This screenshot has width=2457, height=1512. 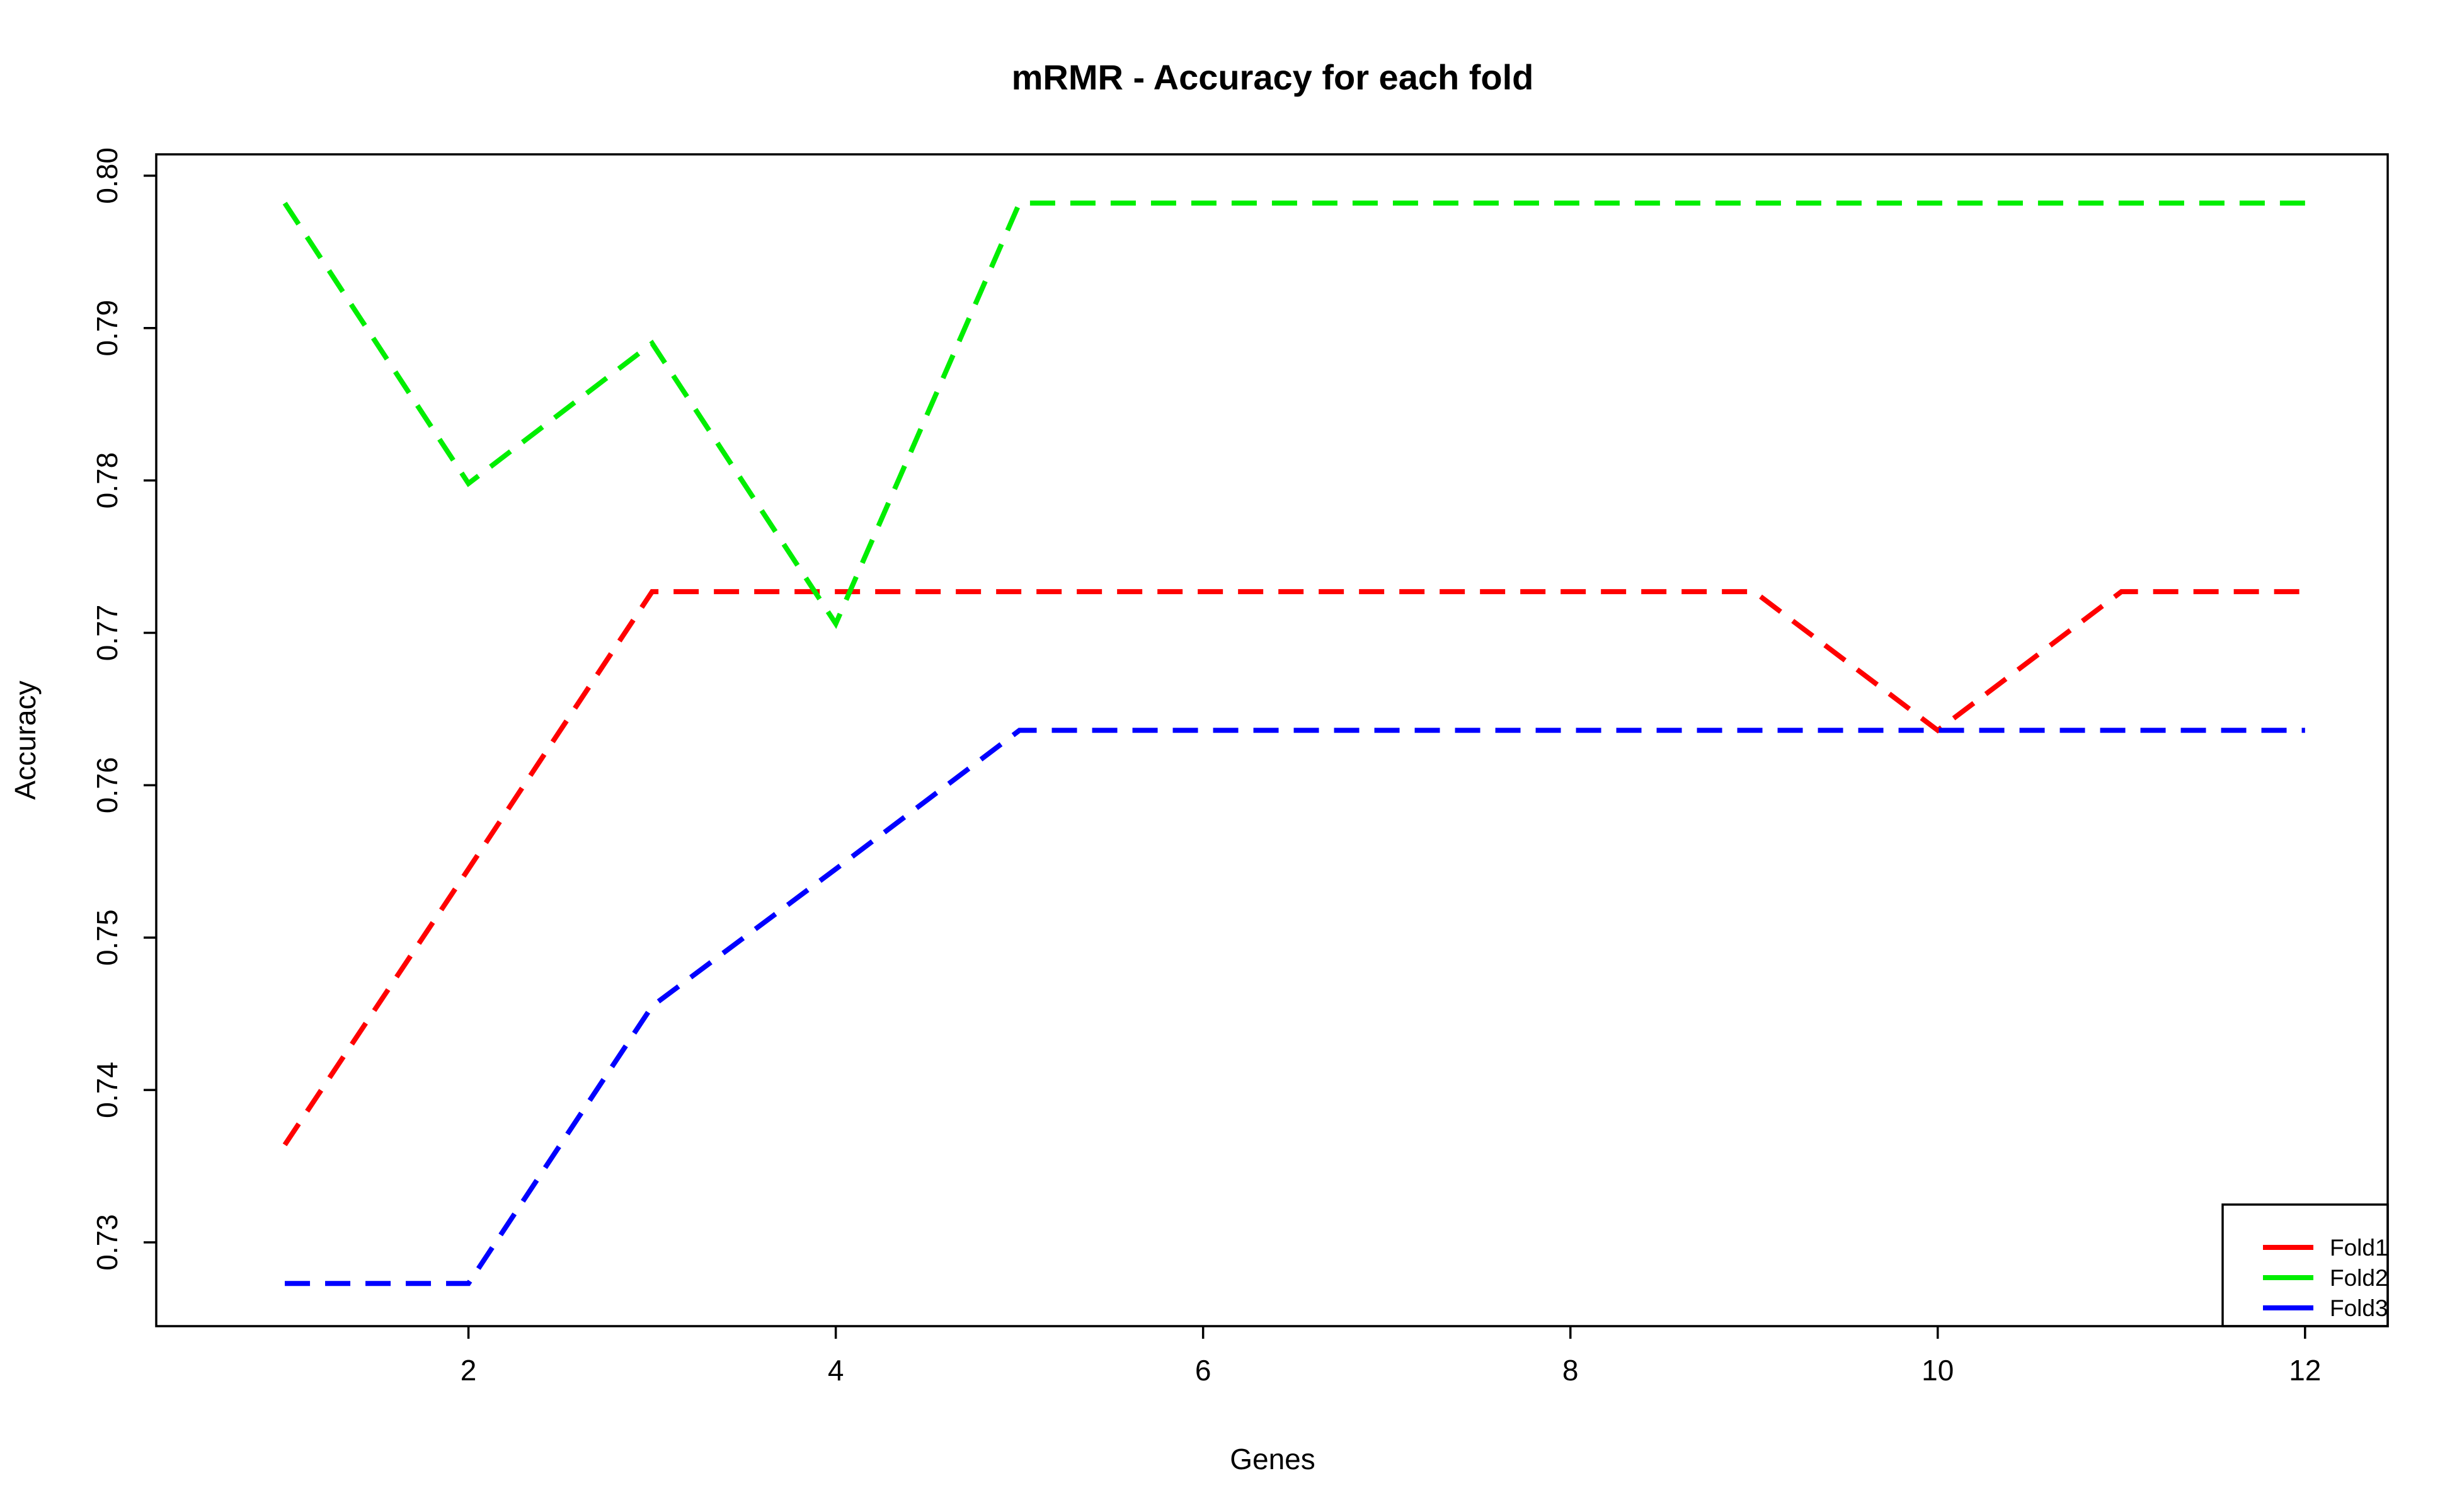 What do you see at coordinates (107, 633) in the screenshot?
I see `y-tick-label: 0.77` at bounding box center [107, 633].